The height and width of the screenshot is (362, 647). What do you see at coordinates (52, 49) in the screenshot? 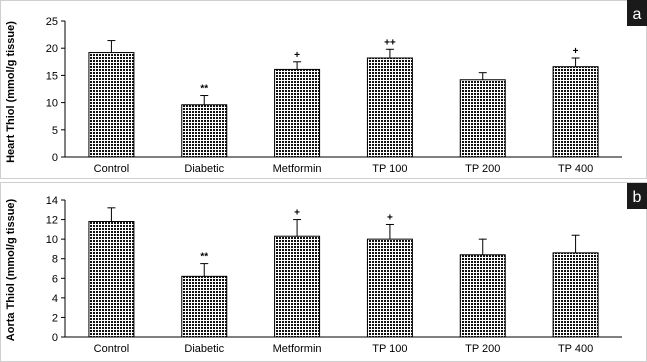
I see `y-tick-label: 20` at bounding box center [52, 49].